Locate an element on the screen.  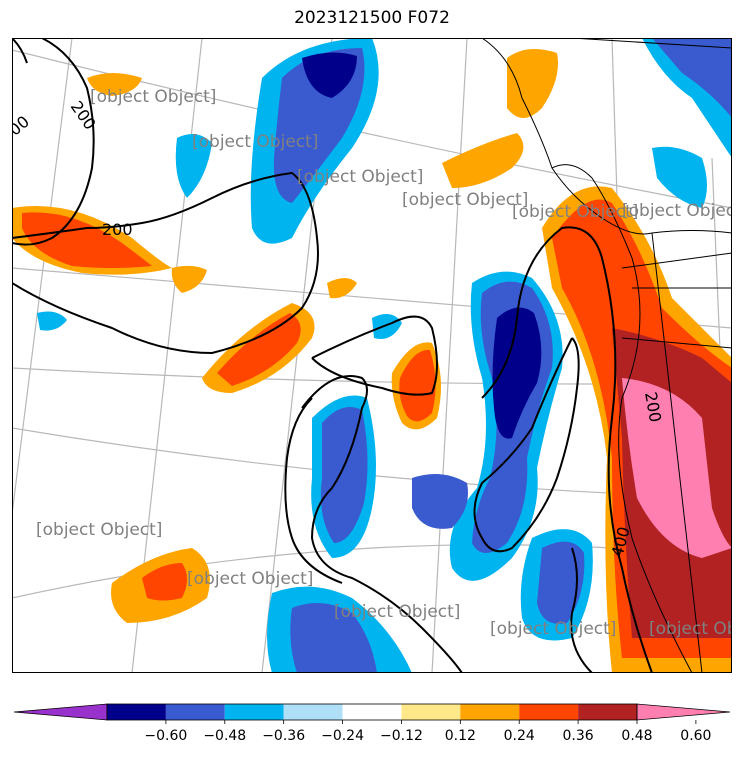
contour-label: 200 is located at coordinates (117, 229).